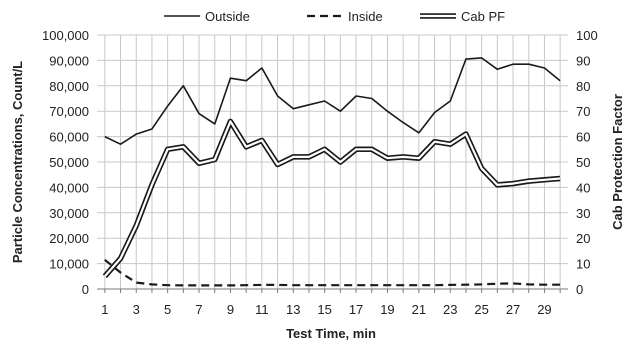 The image size is (626, 350). I want to click on left-tick-label: 70,000, so click(69, 111).